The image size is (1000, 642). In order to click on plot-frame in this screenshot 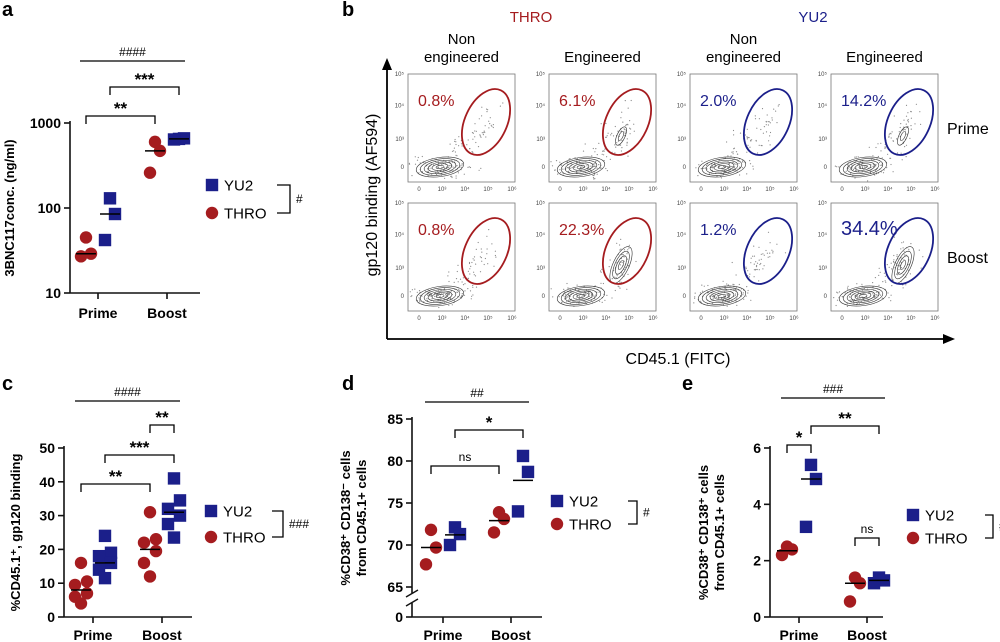, I will do `click(461, 257)`.